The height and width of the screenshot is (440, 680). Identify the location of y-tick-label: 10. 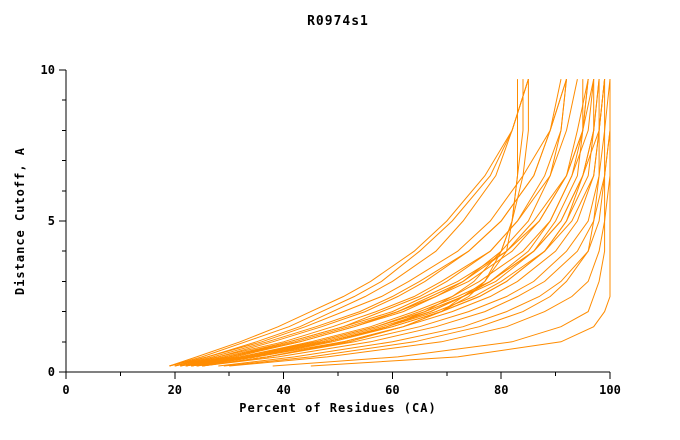
(48, 70).